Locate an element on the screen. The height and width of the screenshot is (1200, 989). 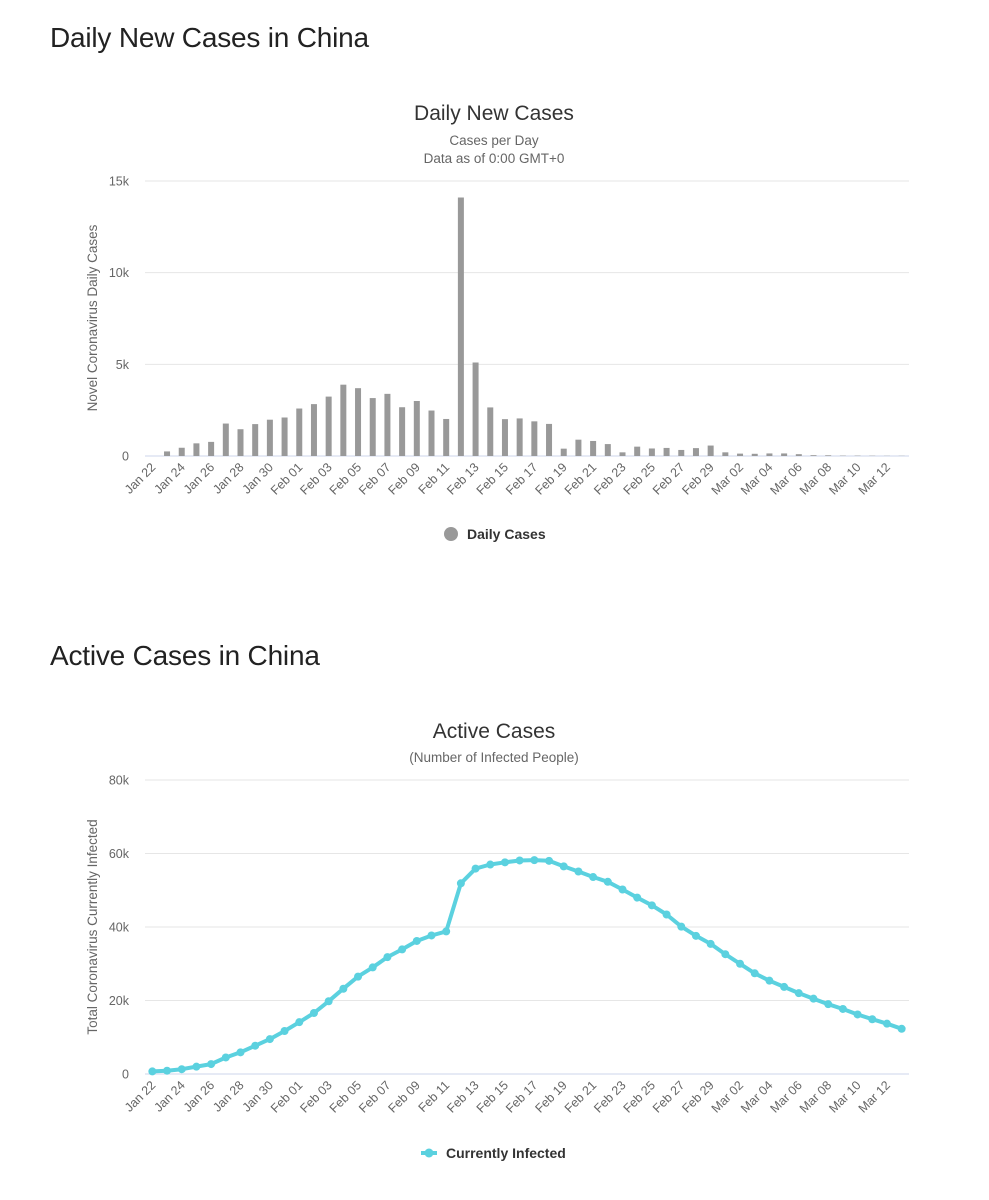
legend-swatch-daily-cases is located at coordinates (451, 534).